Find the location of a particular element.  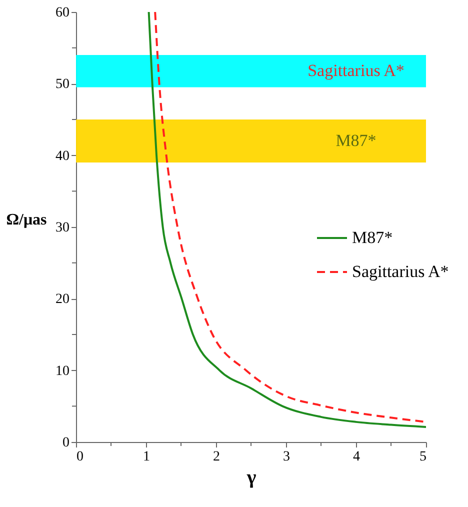

y-tick-label: 30 is located at coordinates (63, 228).